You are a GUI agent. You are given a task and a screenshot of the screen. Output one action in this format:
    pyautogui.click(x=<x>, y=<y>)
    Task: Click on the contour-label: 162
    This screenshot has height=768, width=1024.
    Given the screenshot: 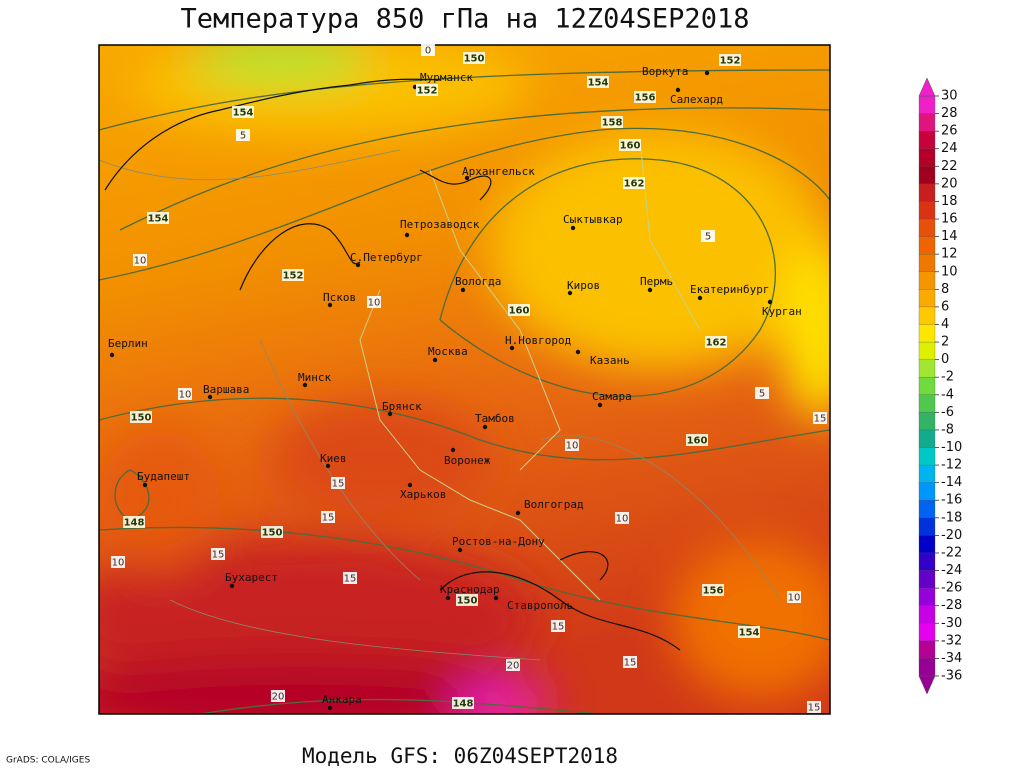 What is the action you would take?
    pyautogui.click(x=716, y=343)
    